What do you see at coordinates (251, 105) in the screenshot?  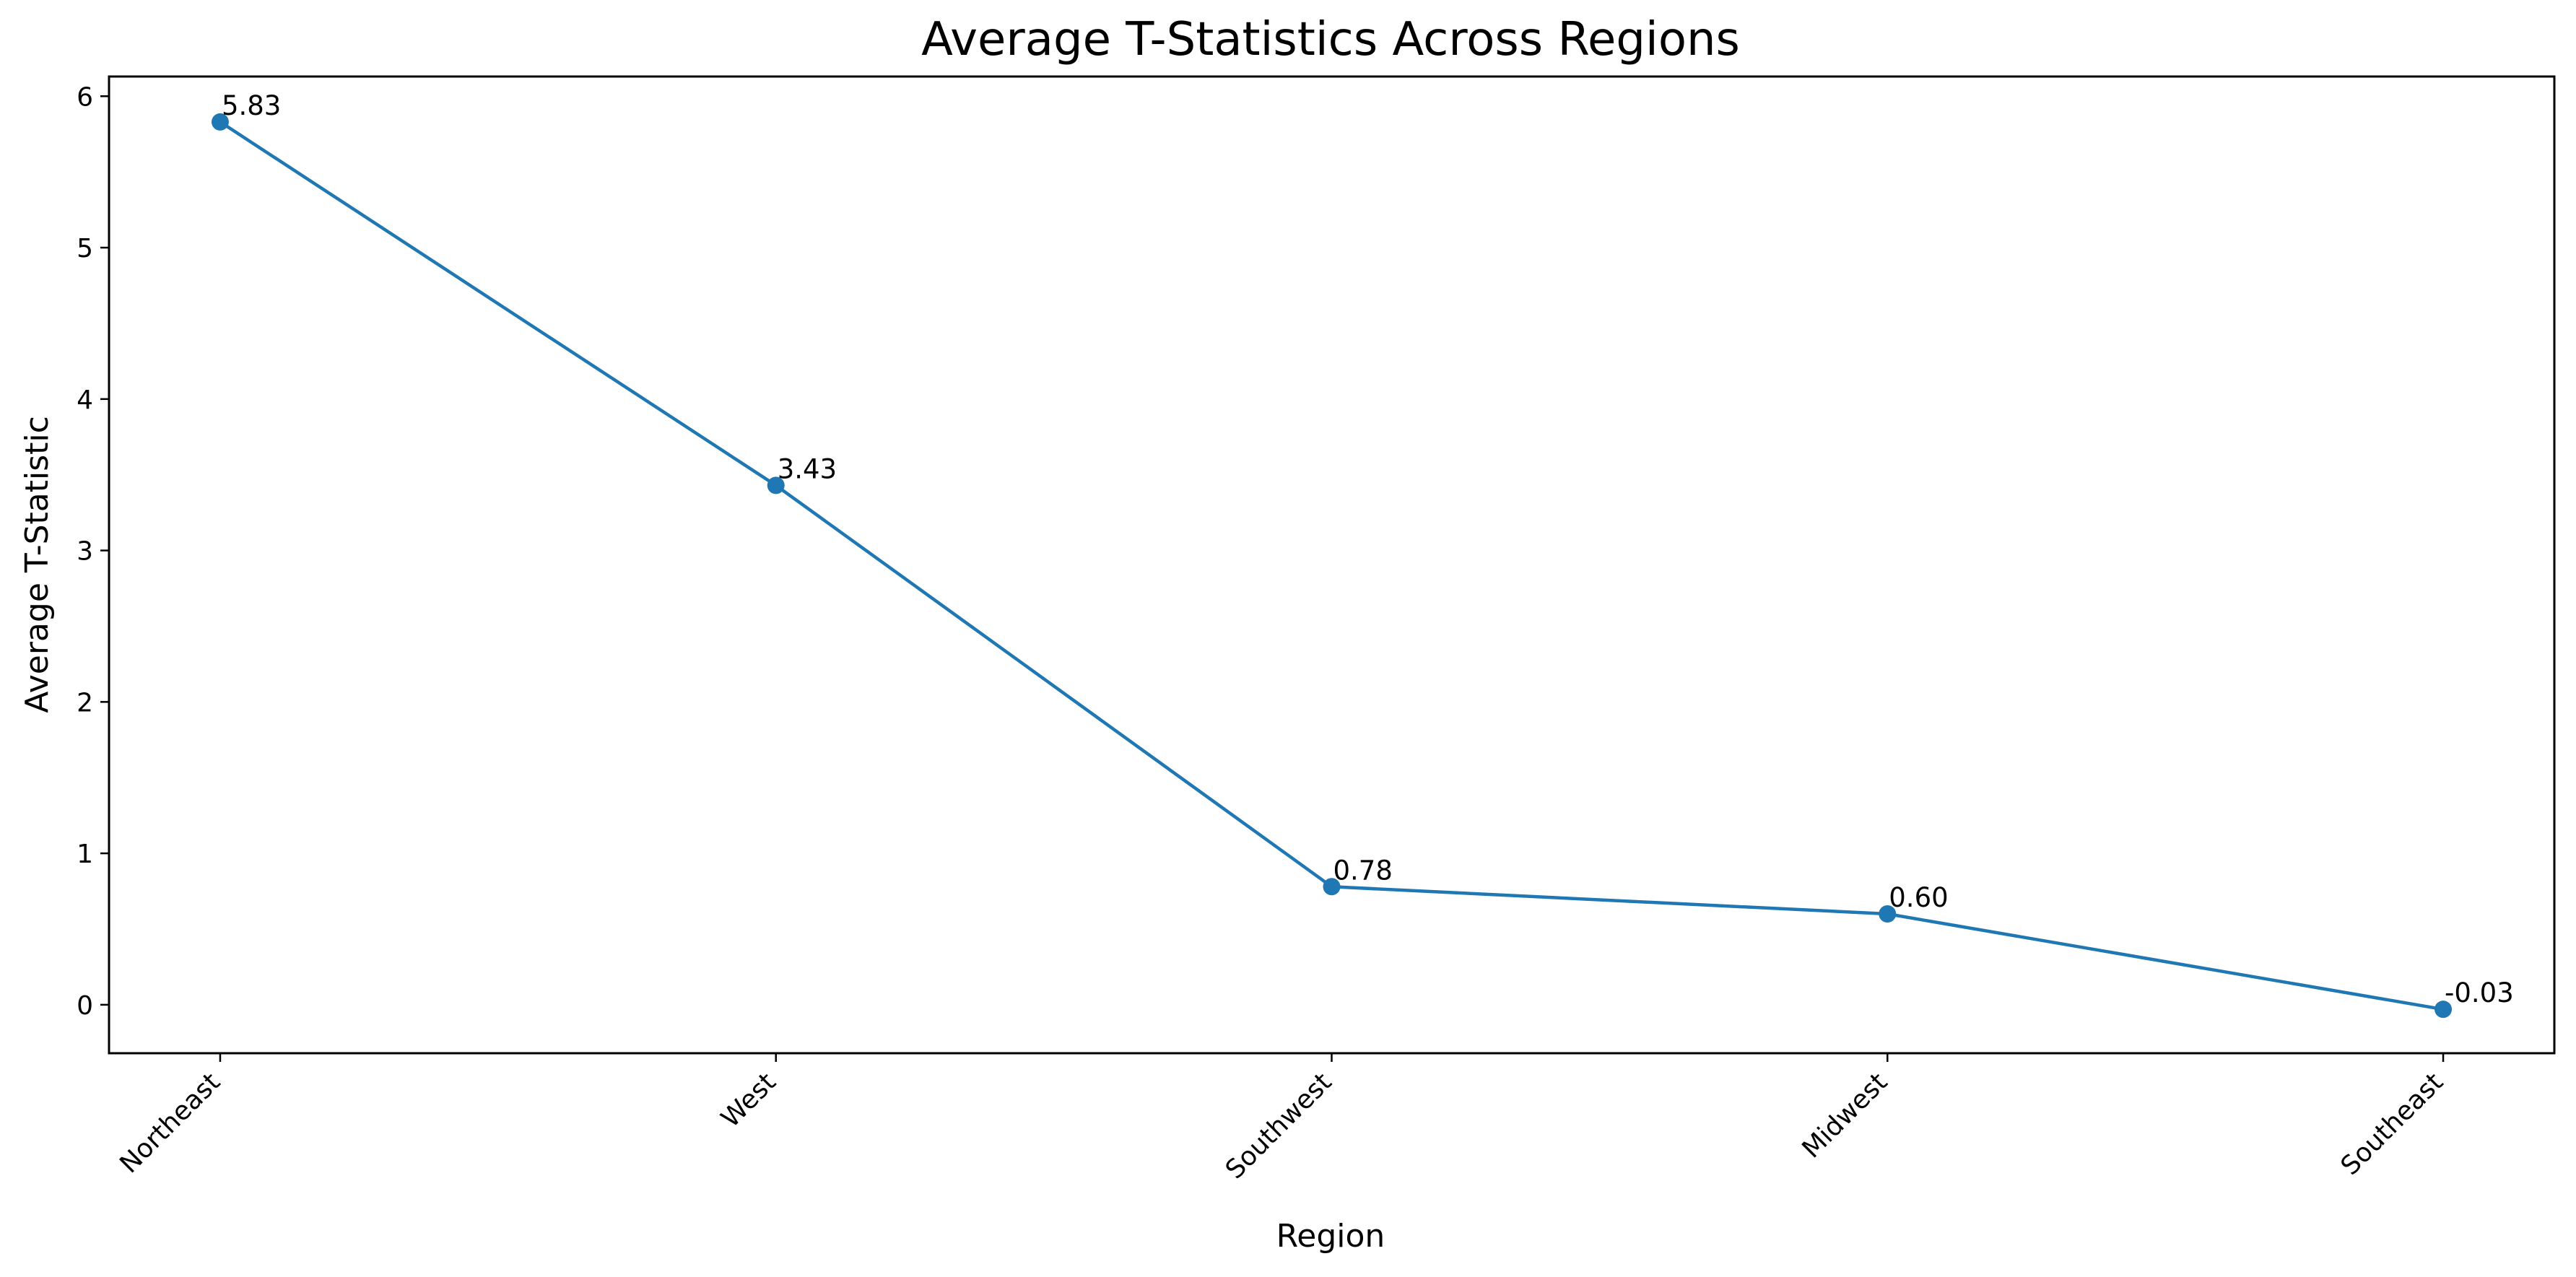 I see `data-label: 5.83` at bounding box center [251, 105].